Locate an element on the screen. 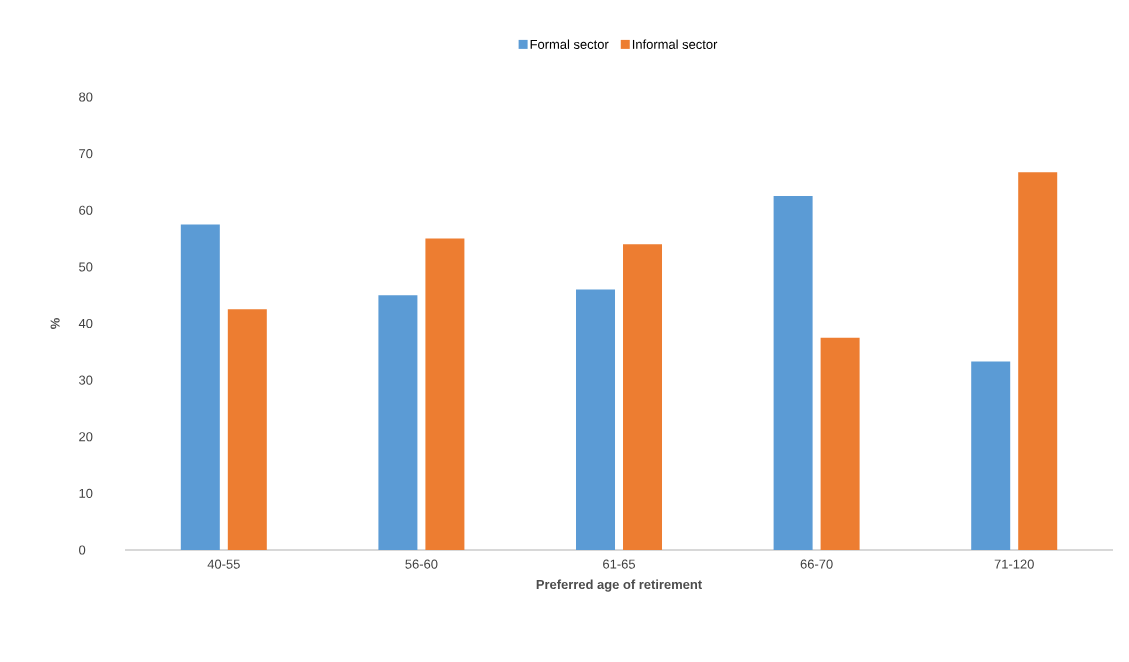 The width and height of the screenshot is (1129, 662). x-axis-title: Preferred age of retirement is located at coordinates (619, 585).